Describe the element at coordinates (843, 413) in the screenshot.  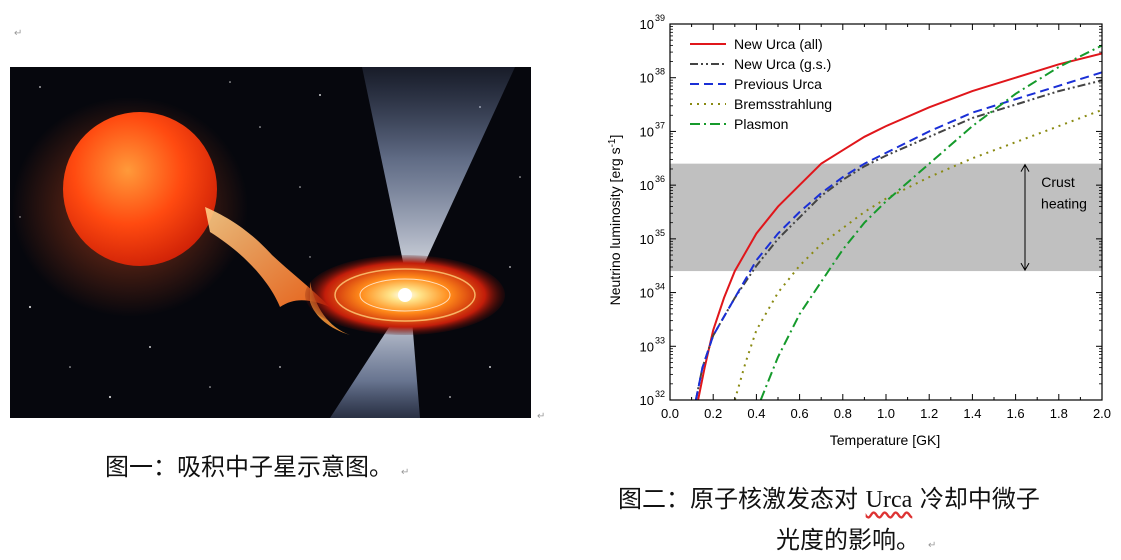
I see `x-tick-label: 0.8` at that location.